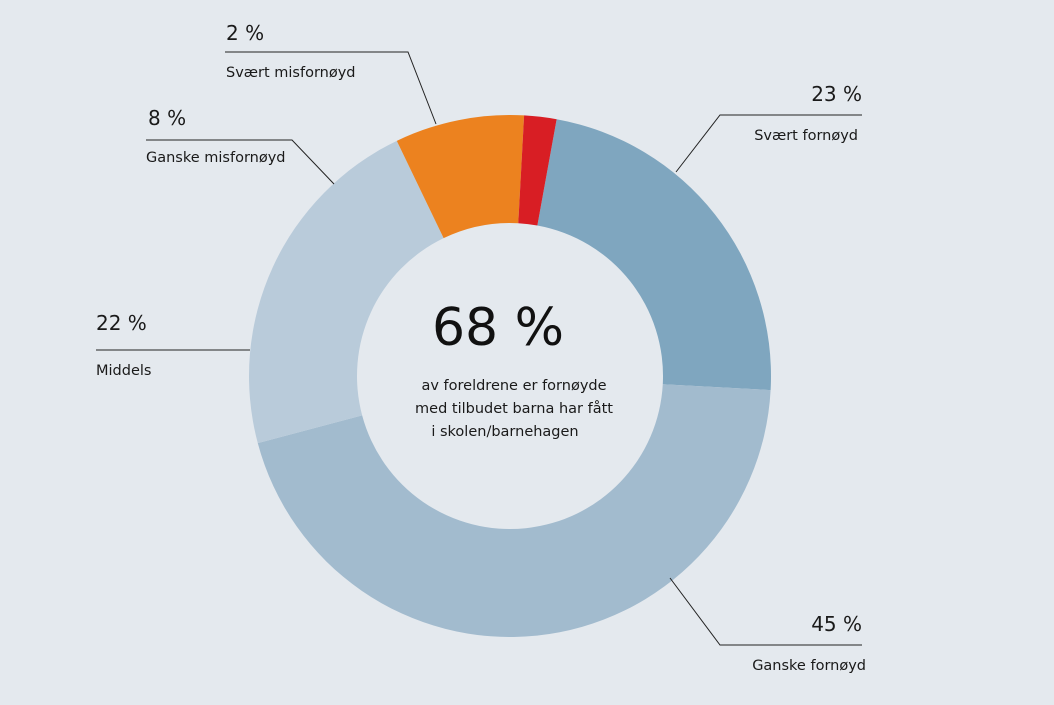  I want to click on pct-label-sveart-fornoyd: 23 %, so click(836, 94).